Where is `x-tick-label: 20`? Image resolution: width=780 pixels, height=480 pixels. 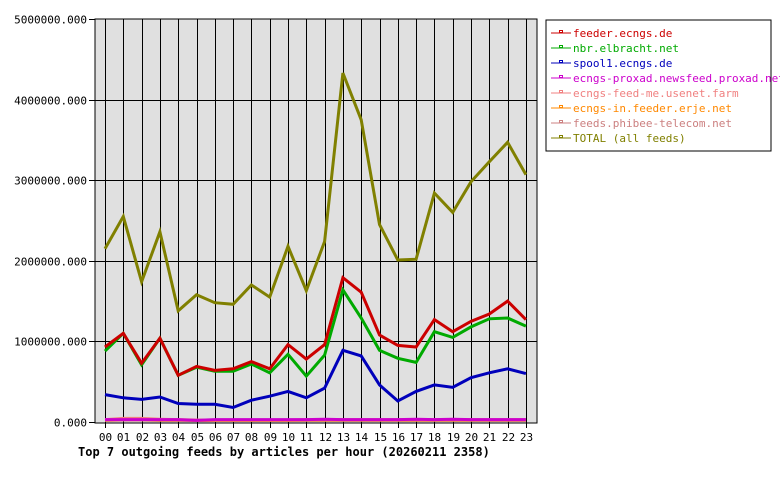 x-tick-label: 20 is located at coordinates (471, 437).